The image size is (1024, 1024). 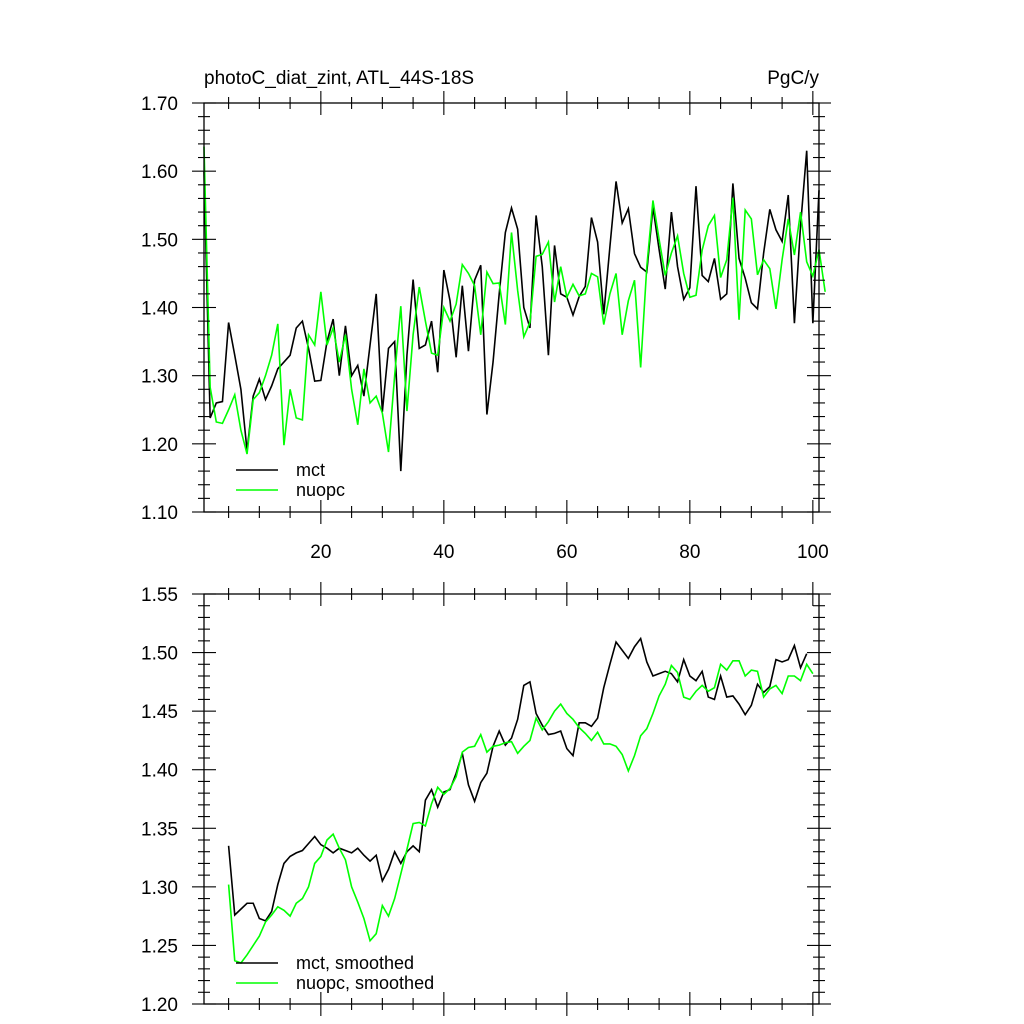 I want to click on top-legend-label: mct, so click(x=310, y=470).